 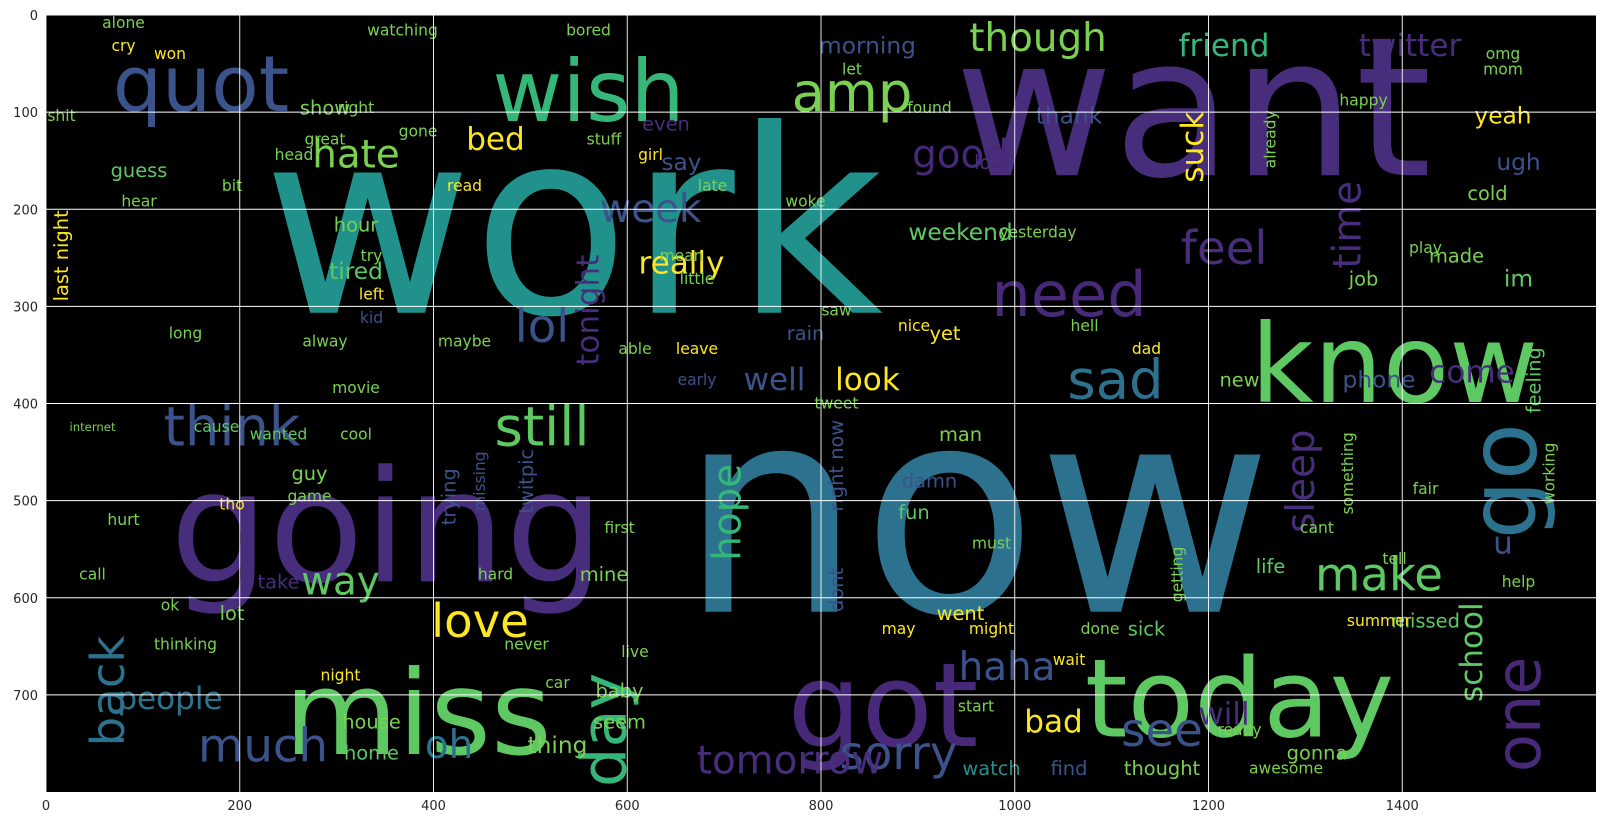 What do you see at coordinates (806, 333) in the screenshot?
I see `word-rain: rain` at bounding box center [806, 333].